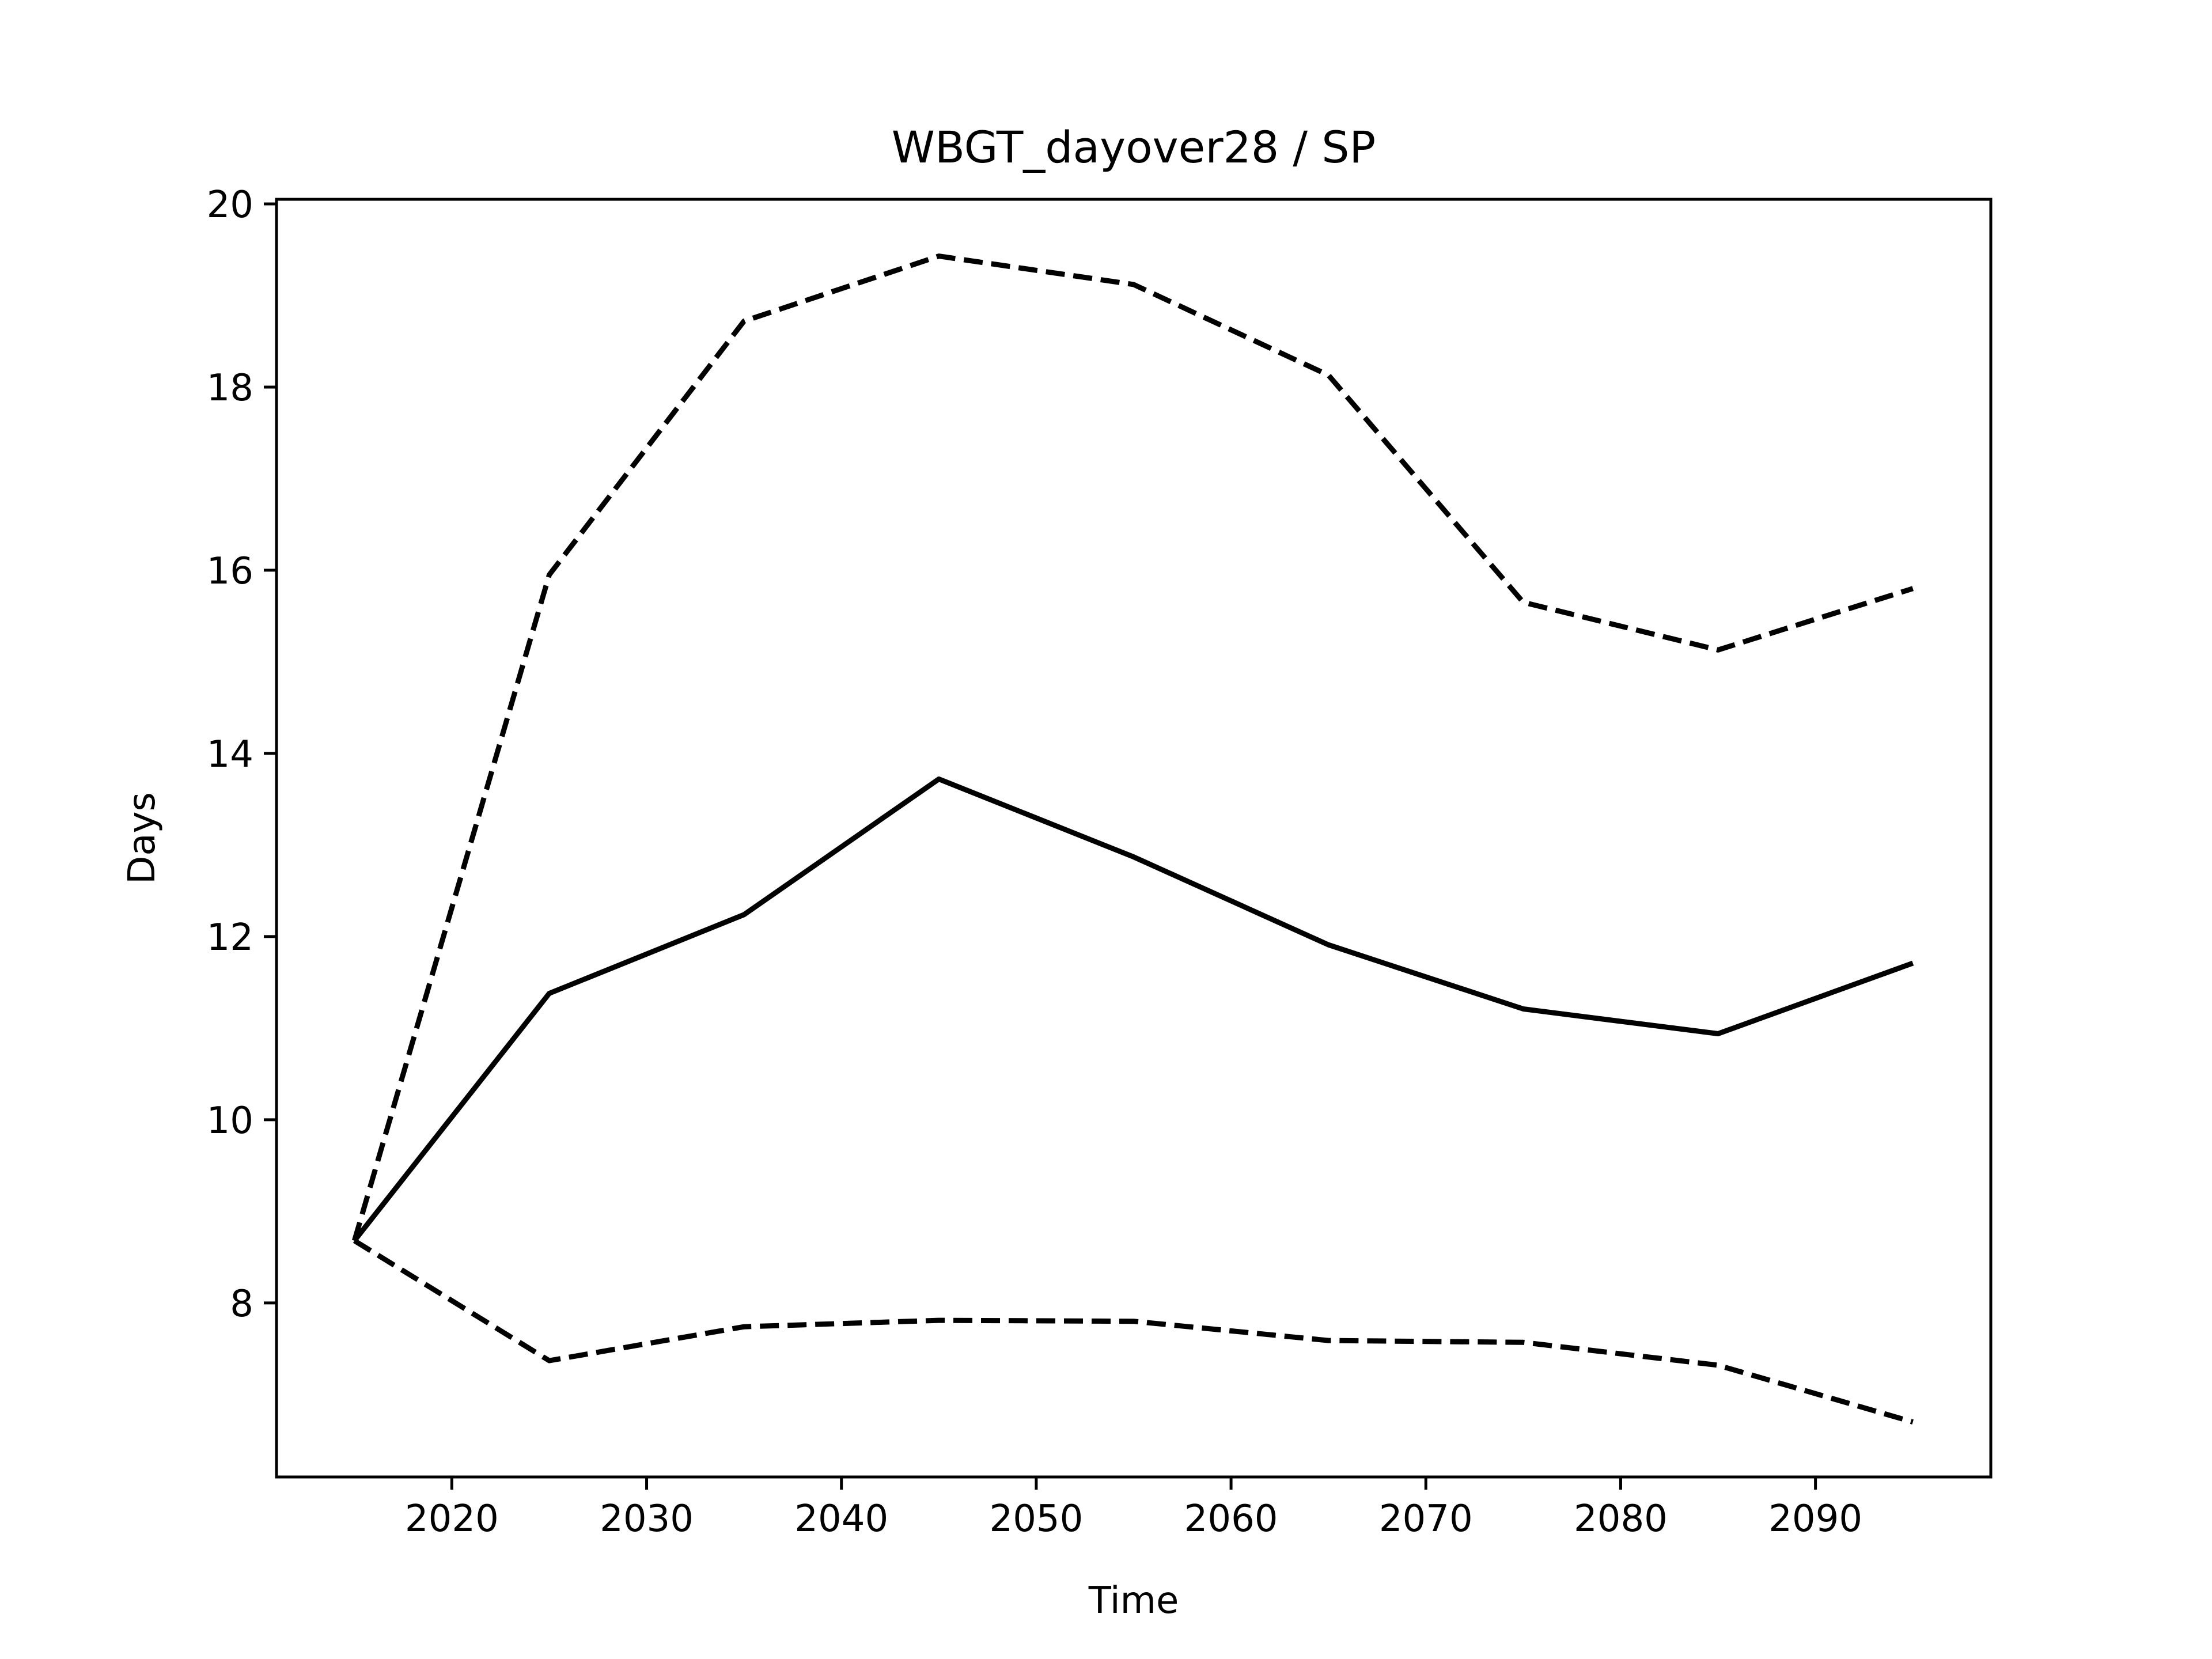 The width and height of the screenshot is (2212, 1659). What do you see at coordinates (230, 571) in the screenshot?
I see `y-tick-label: 16` at bounding box center [230, 571].